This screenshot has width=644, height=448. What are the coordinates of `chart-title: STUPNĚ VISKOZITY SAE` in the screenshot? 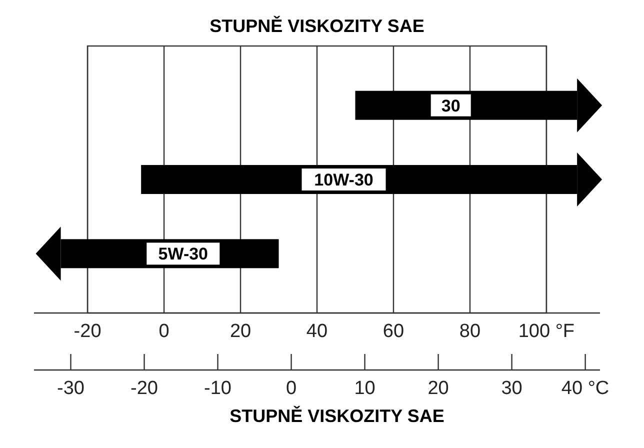 It's located at (317, 25).